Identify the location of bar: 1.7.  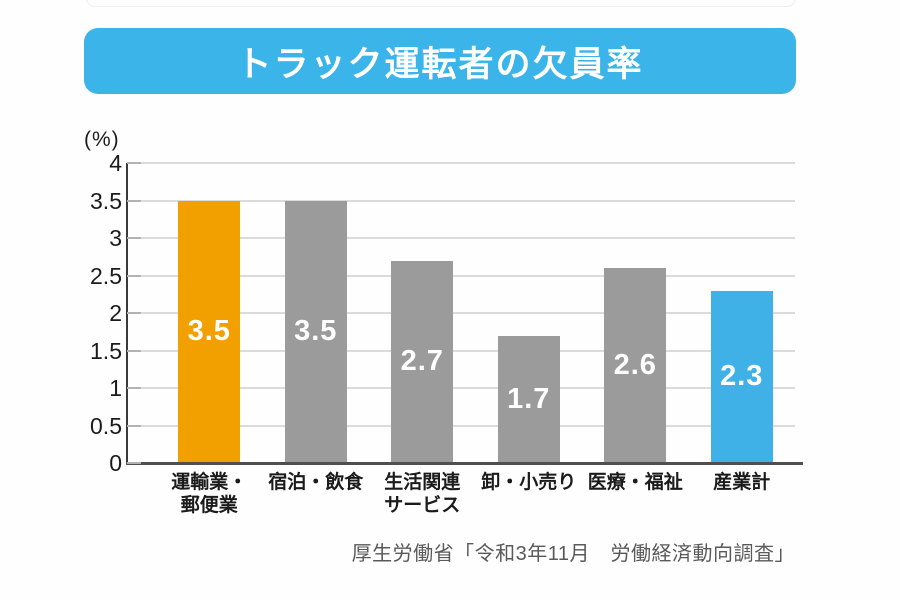
(528, 399).